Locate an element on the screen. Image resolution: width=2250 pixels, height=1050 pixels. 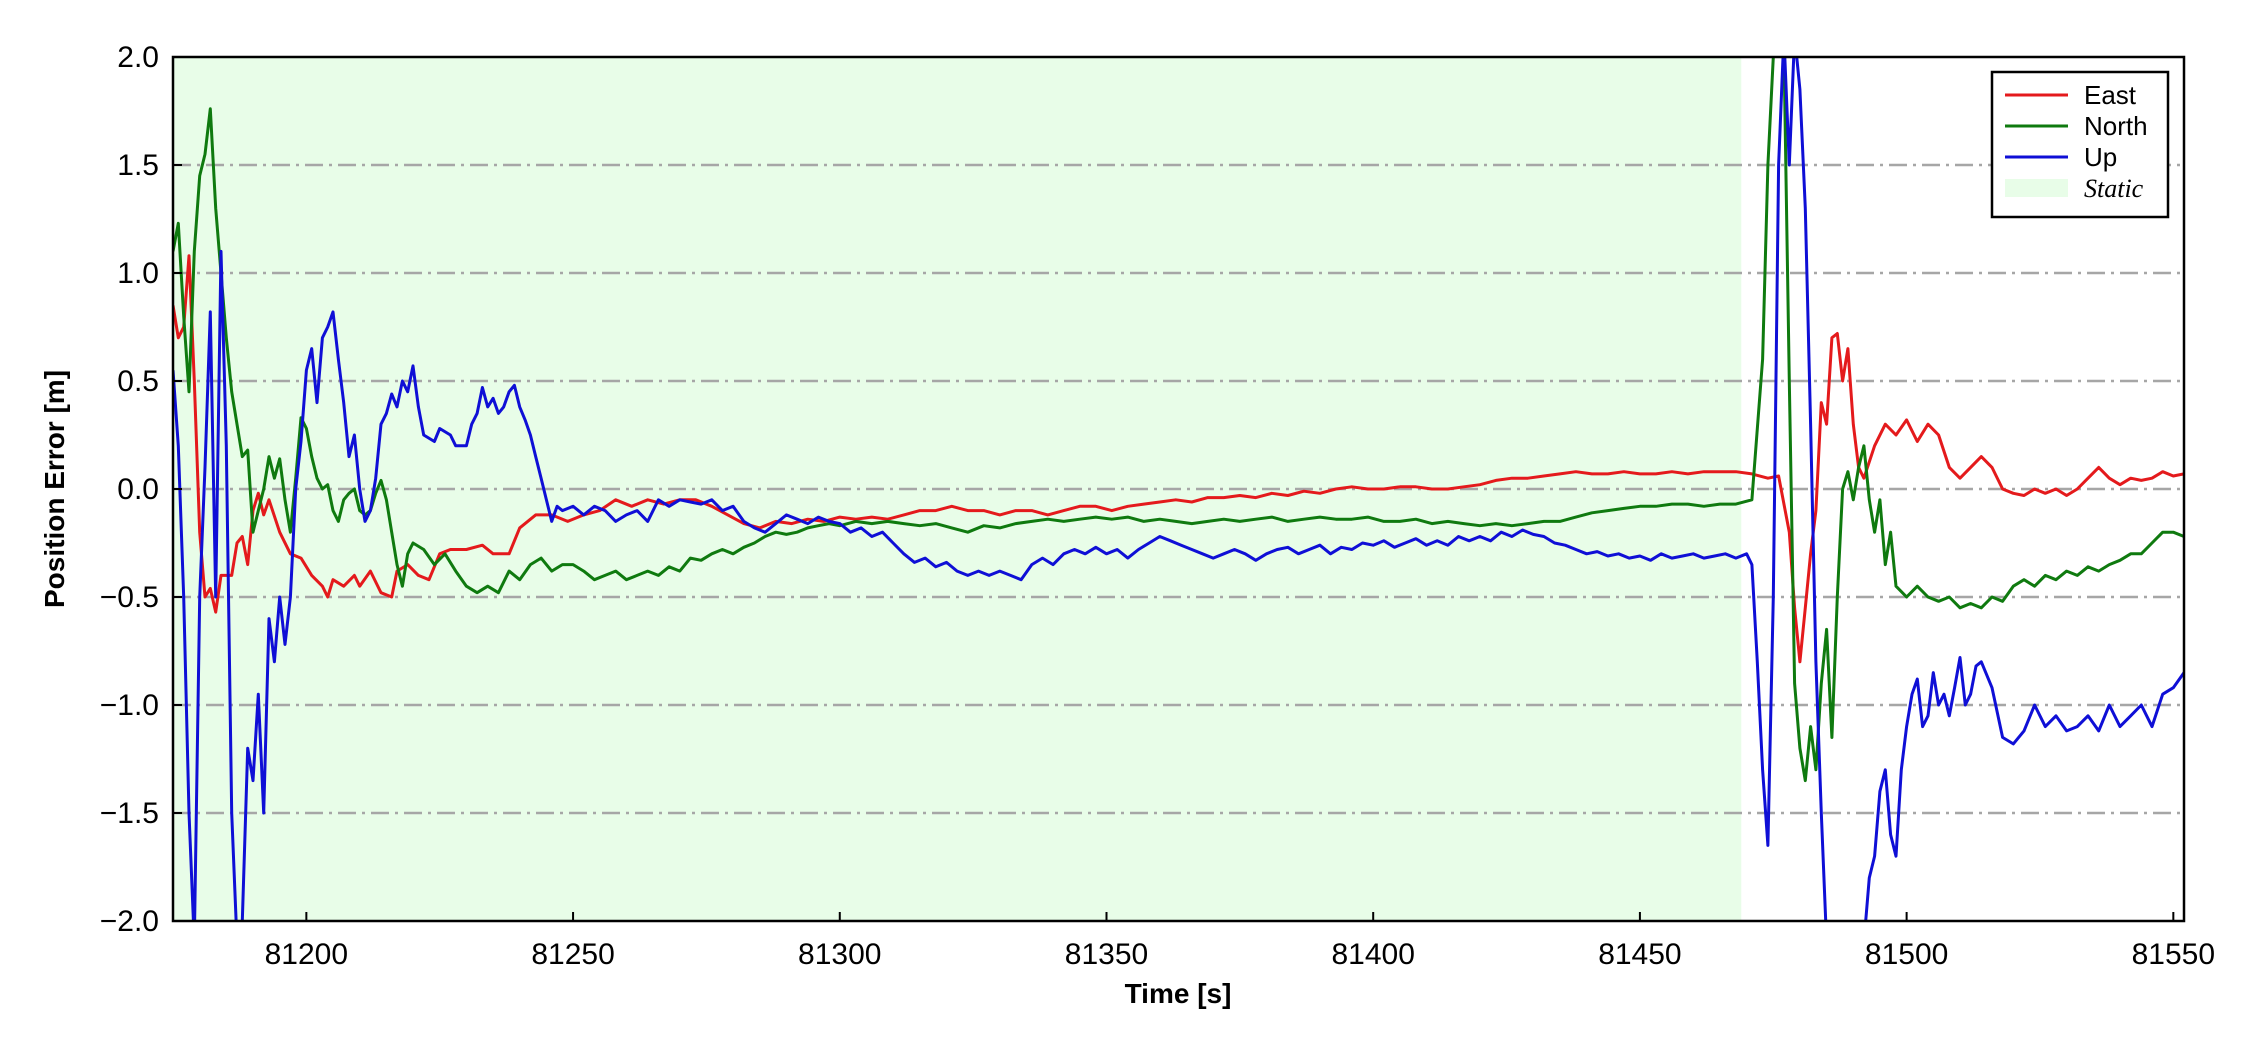
legend-swatch-static is located at coordinates (2036, 188).